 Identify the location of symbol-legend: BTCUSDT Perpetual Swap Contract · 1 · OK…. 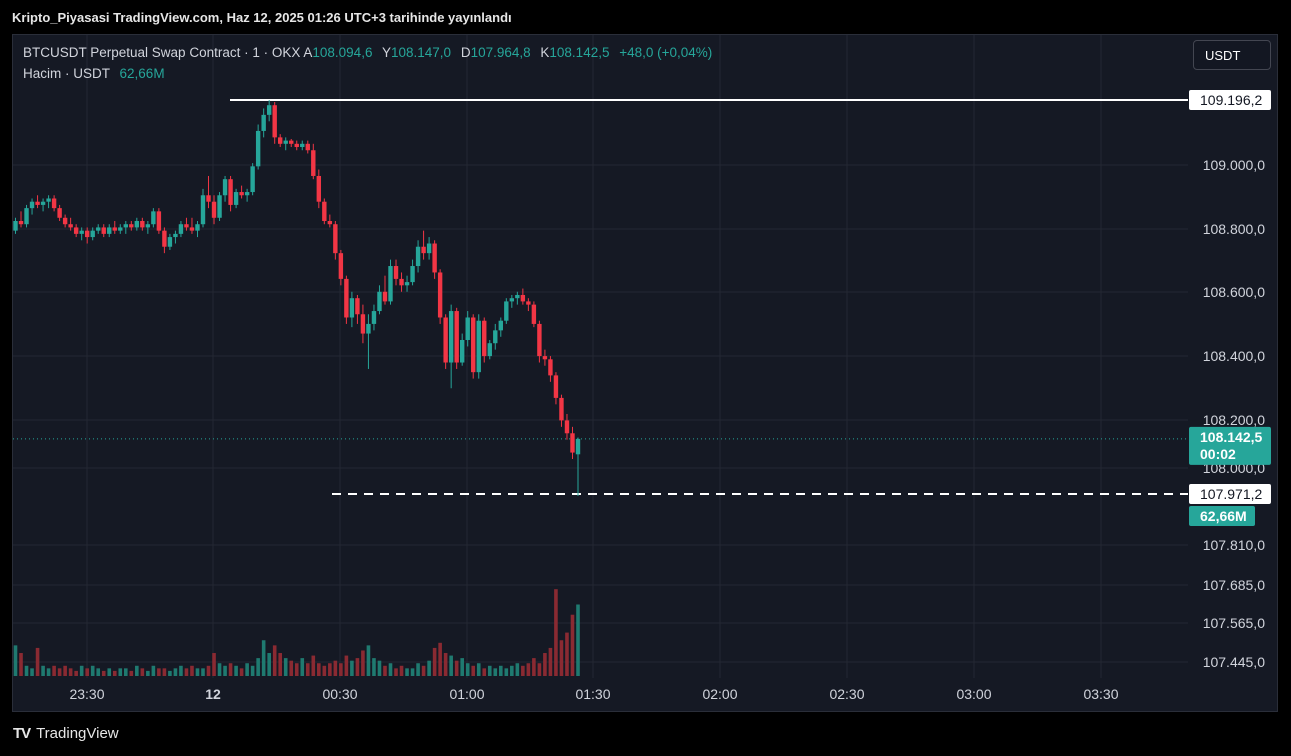
(370, 52).